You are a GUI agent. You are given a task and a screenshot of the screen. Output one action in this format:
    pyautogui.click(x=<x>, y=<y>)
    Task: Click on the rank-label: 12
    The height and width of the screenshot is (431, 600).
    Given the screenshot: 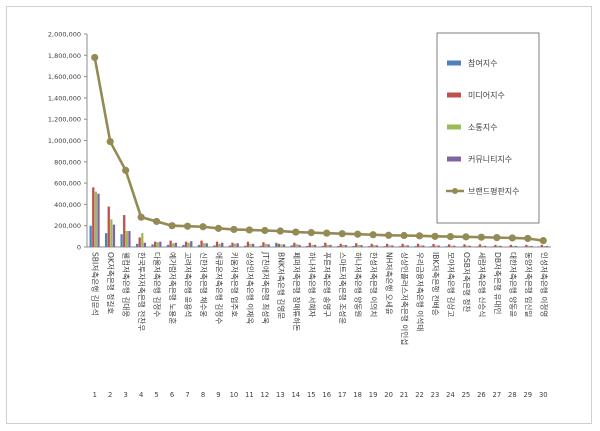 What is the action you would take?
    pyautogui.click(x=265, y=395)
    